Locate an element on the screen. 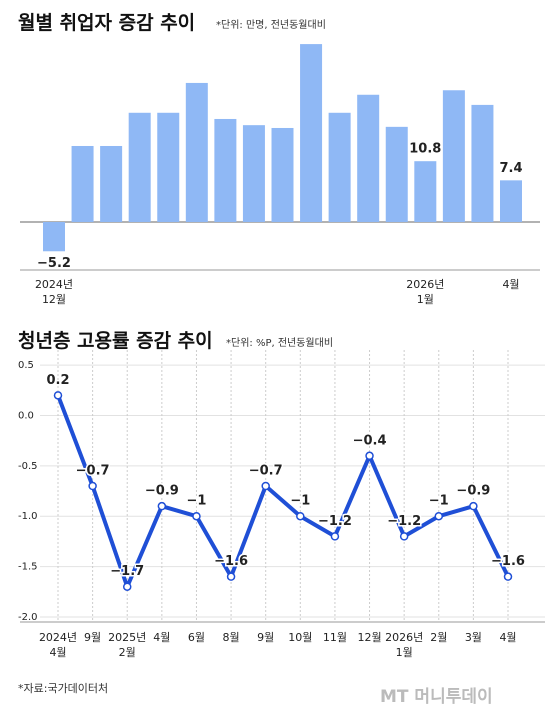  data-label: 10.8 is located at coordinates (425, 149).